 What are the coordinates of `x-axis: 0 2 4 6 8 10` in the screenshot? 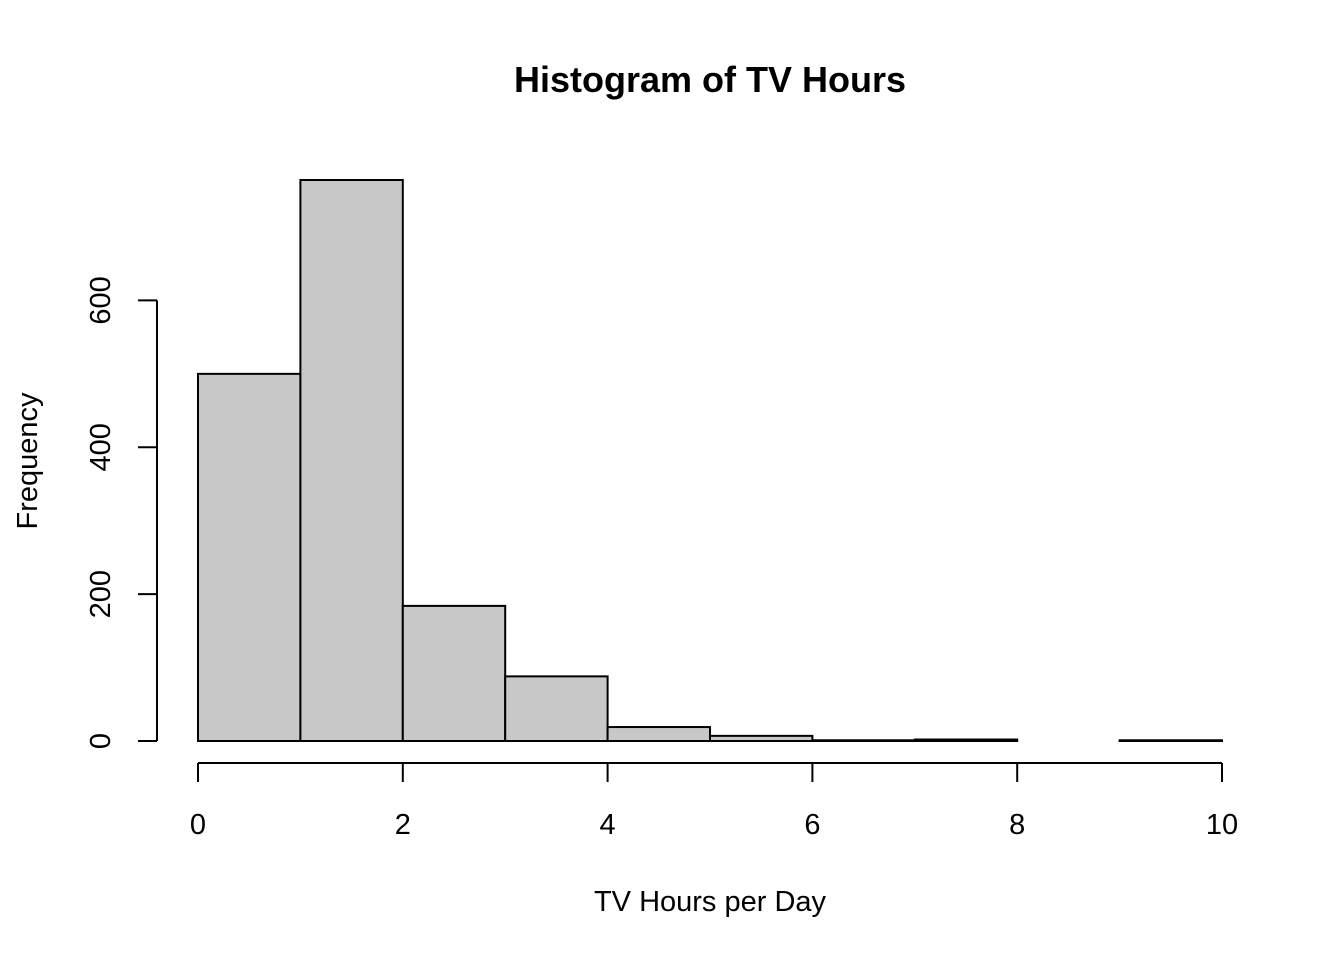 It's located at (714, 801).